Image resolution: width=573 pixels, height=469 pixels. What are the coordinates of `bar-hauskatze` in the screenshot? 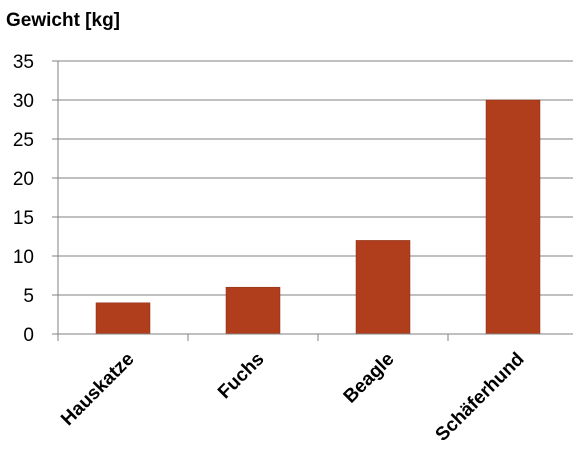 It's located at (123, 318).